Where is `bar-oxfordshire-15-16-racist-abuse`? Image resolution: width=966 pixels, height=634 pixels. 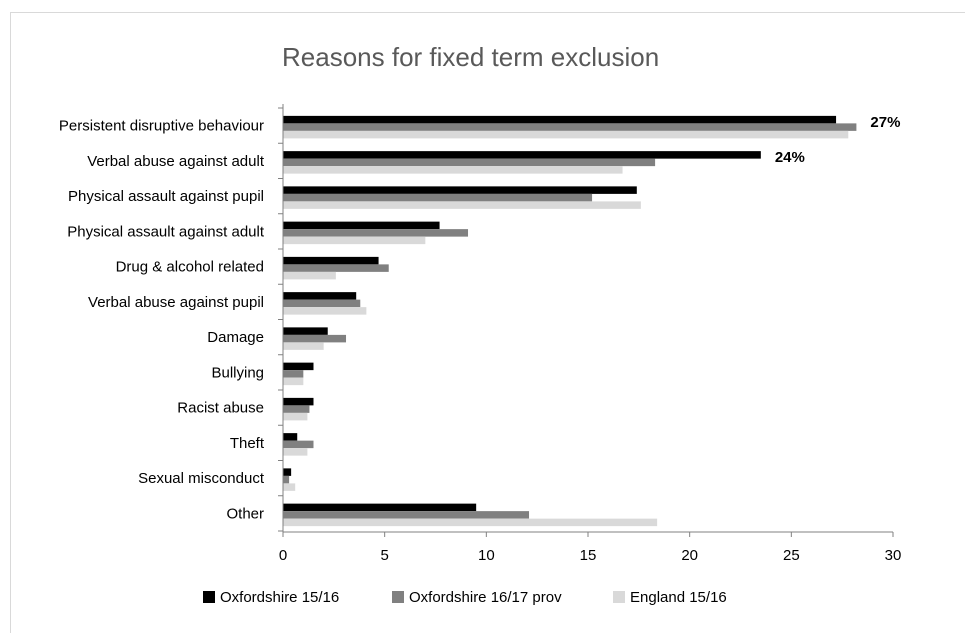
bar-oxfordshire-15-16-racist-abuse is located at coordinates (298, 401).